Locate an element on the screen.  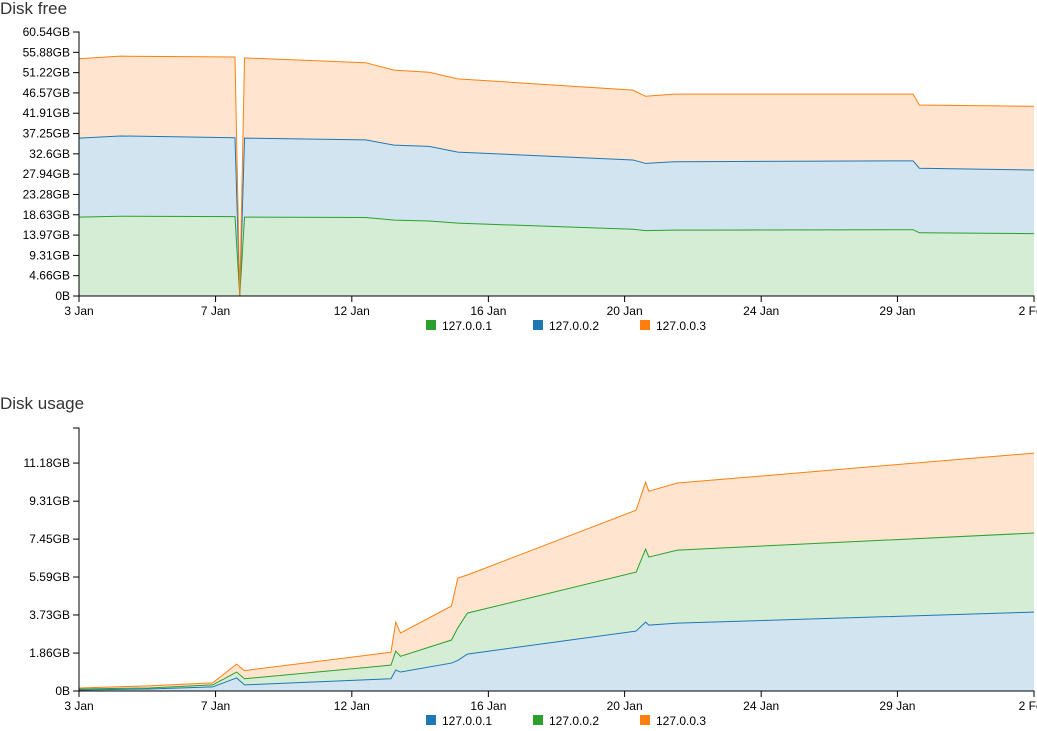
y-tick-label: 60.54GB is located at coordinates (46, 32).